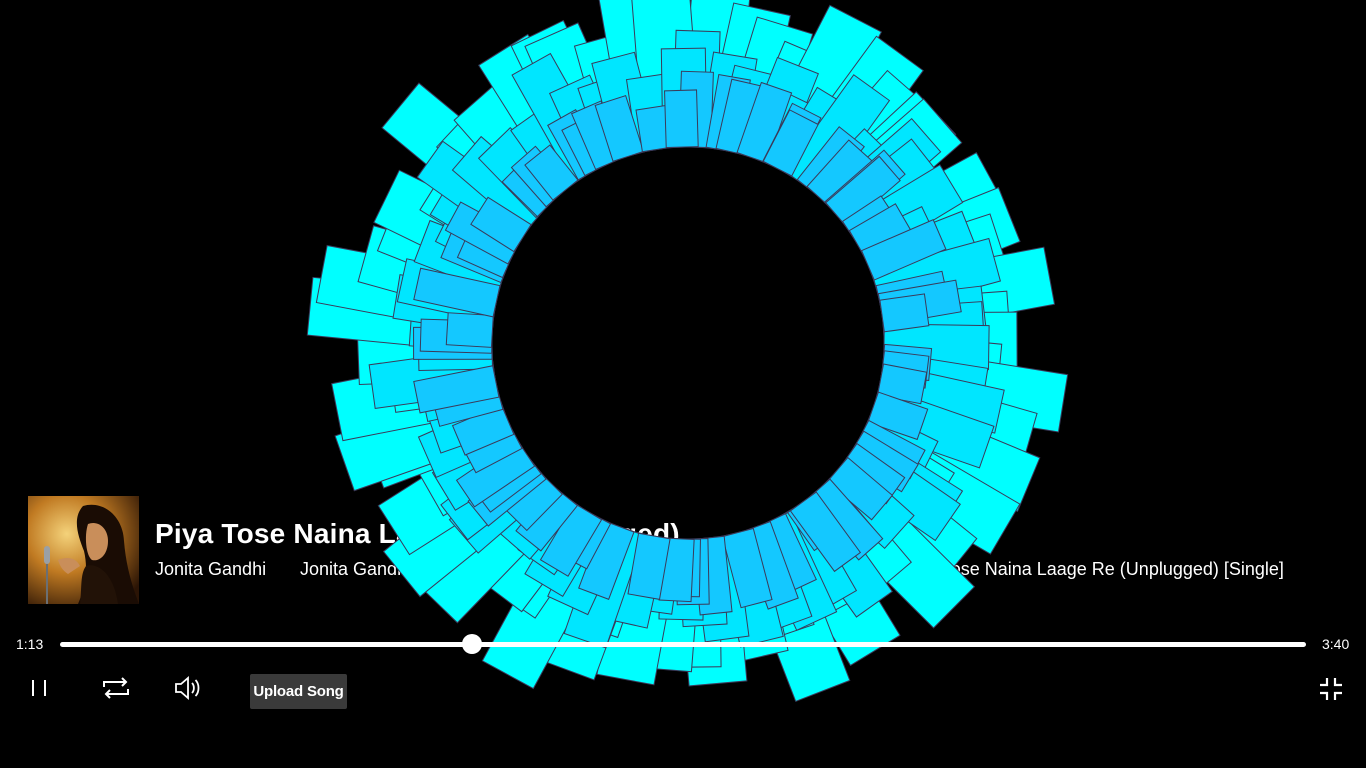 The image size is (1366, 768). I want to click on pause-icon, so click(39, 688).